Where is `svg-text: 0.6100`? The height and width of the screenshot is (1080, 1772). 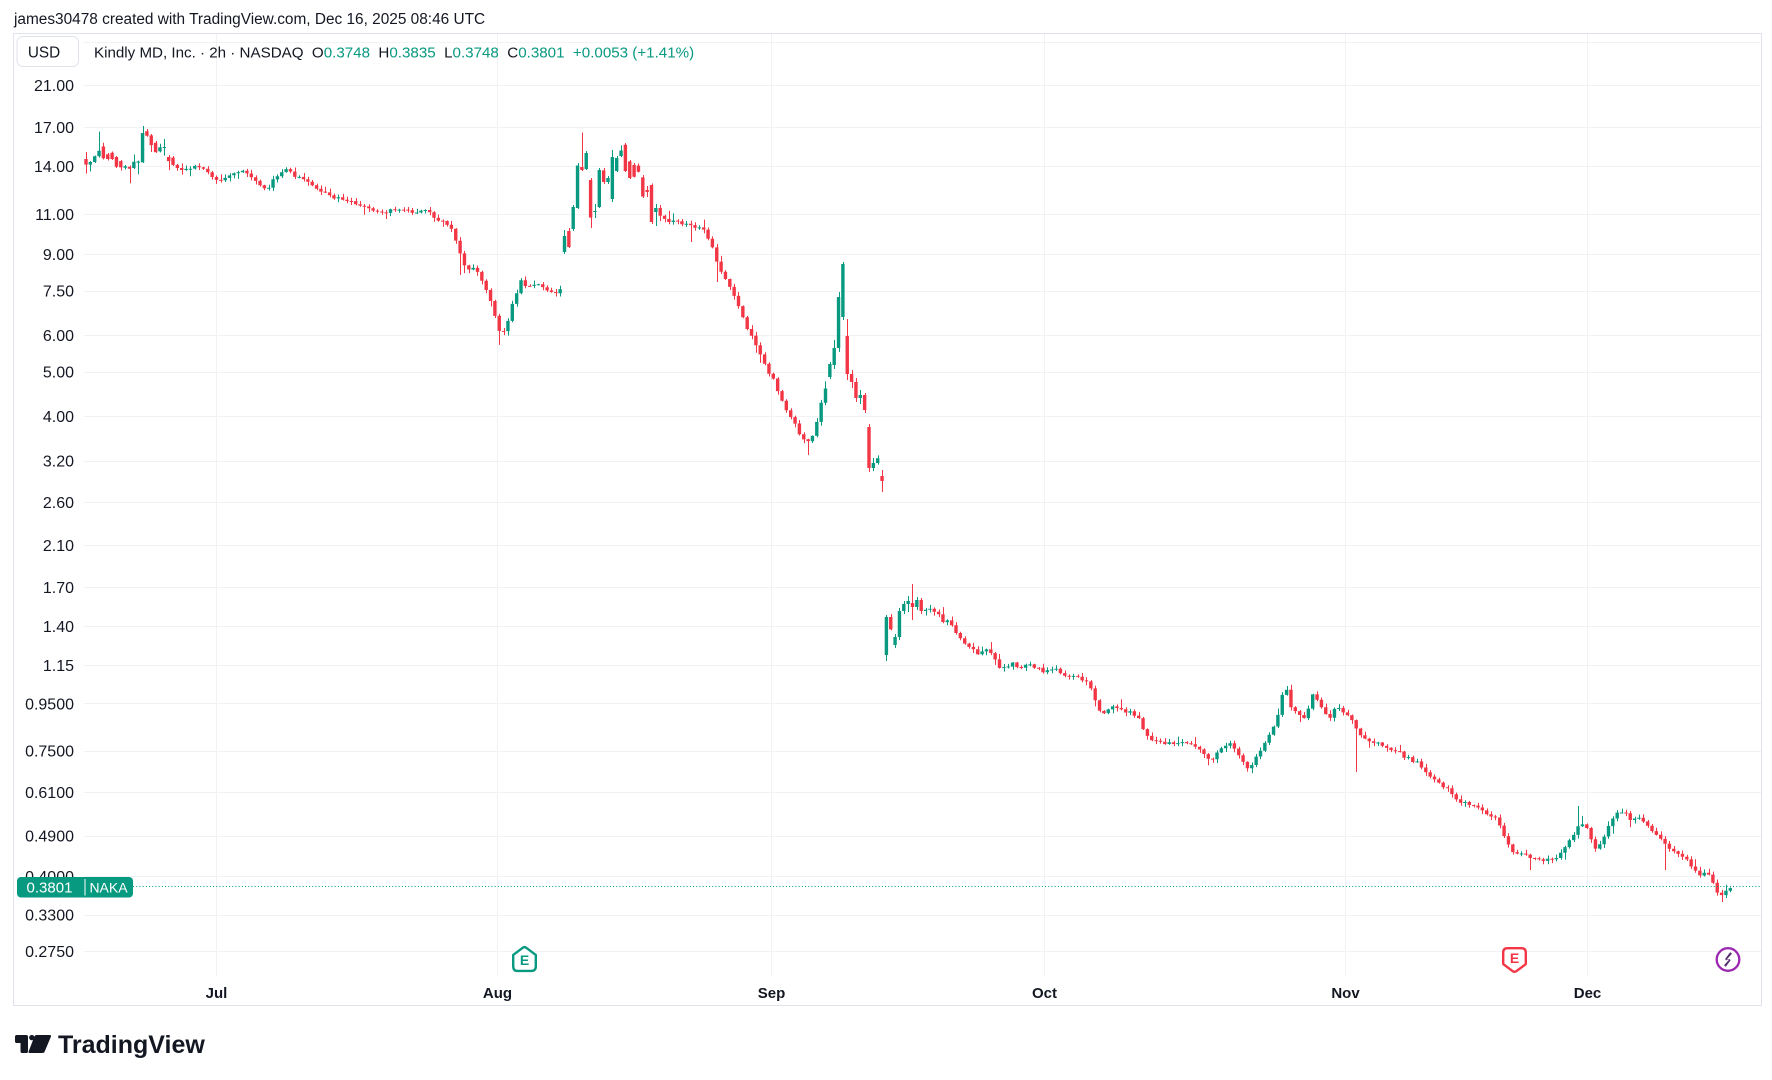 svg-text: 0.6100 is located at coordinates (49, 793).